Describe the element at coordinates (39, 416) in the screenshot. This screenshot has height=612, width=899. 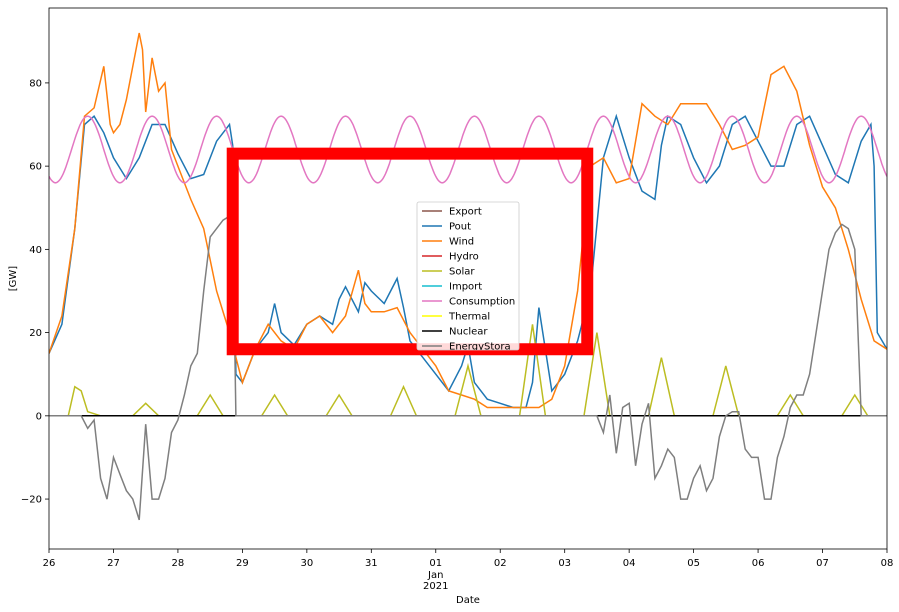
I see `y-tick-label: 0` at that location.